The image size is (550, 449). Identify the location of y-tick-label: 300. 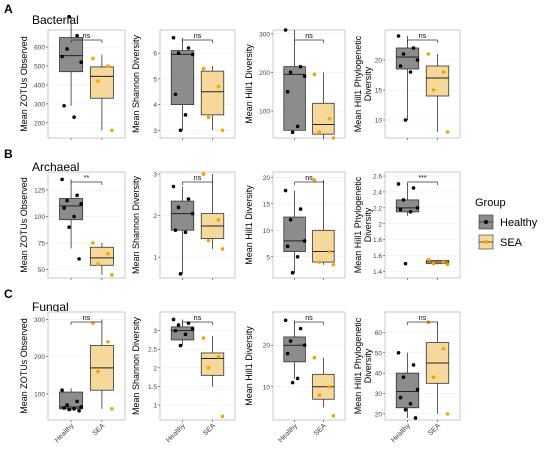
(39, 320).